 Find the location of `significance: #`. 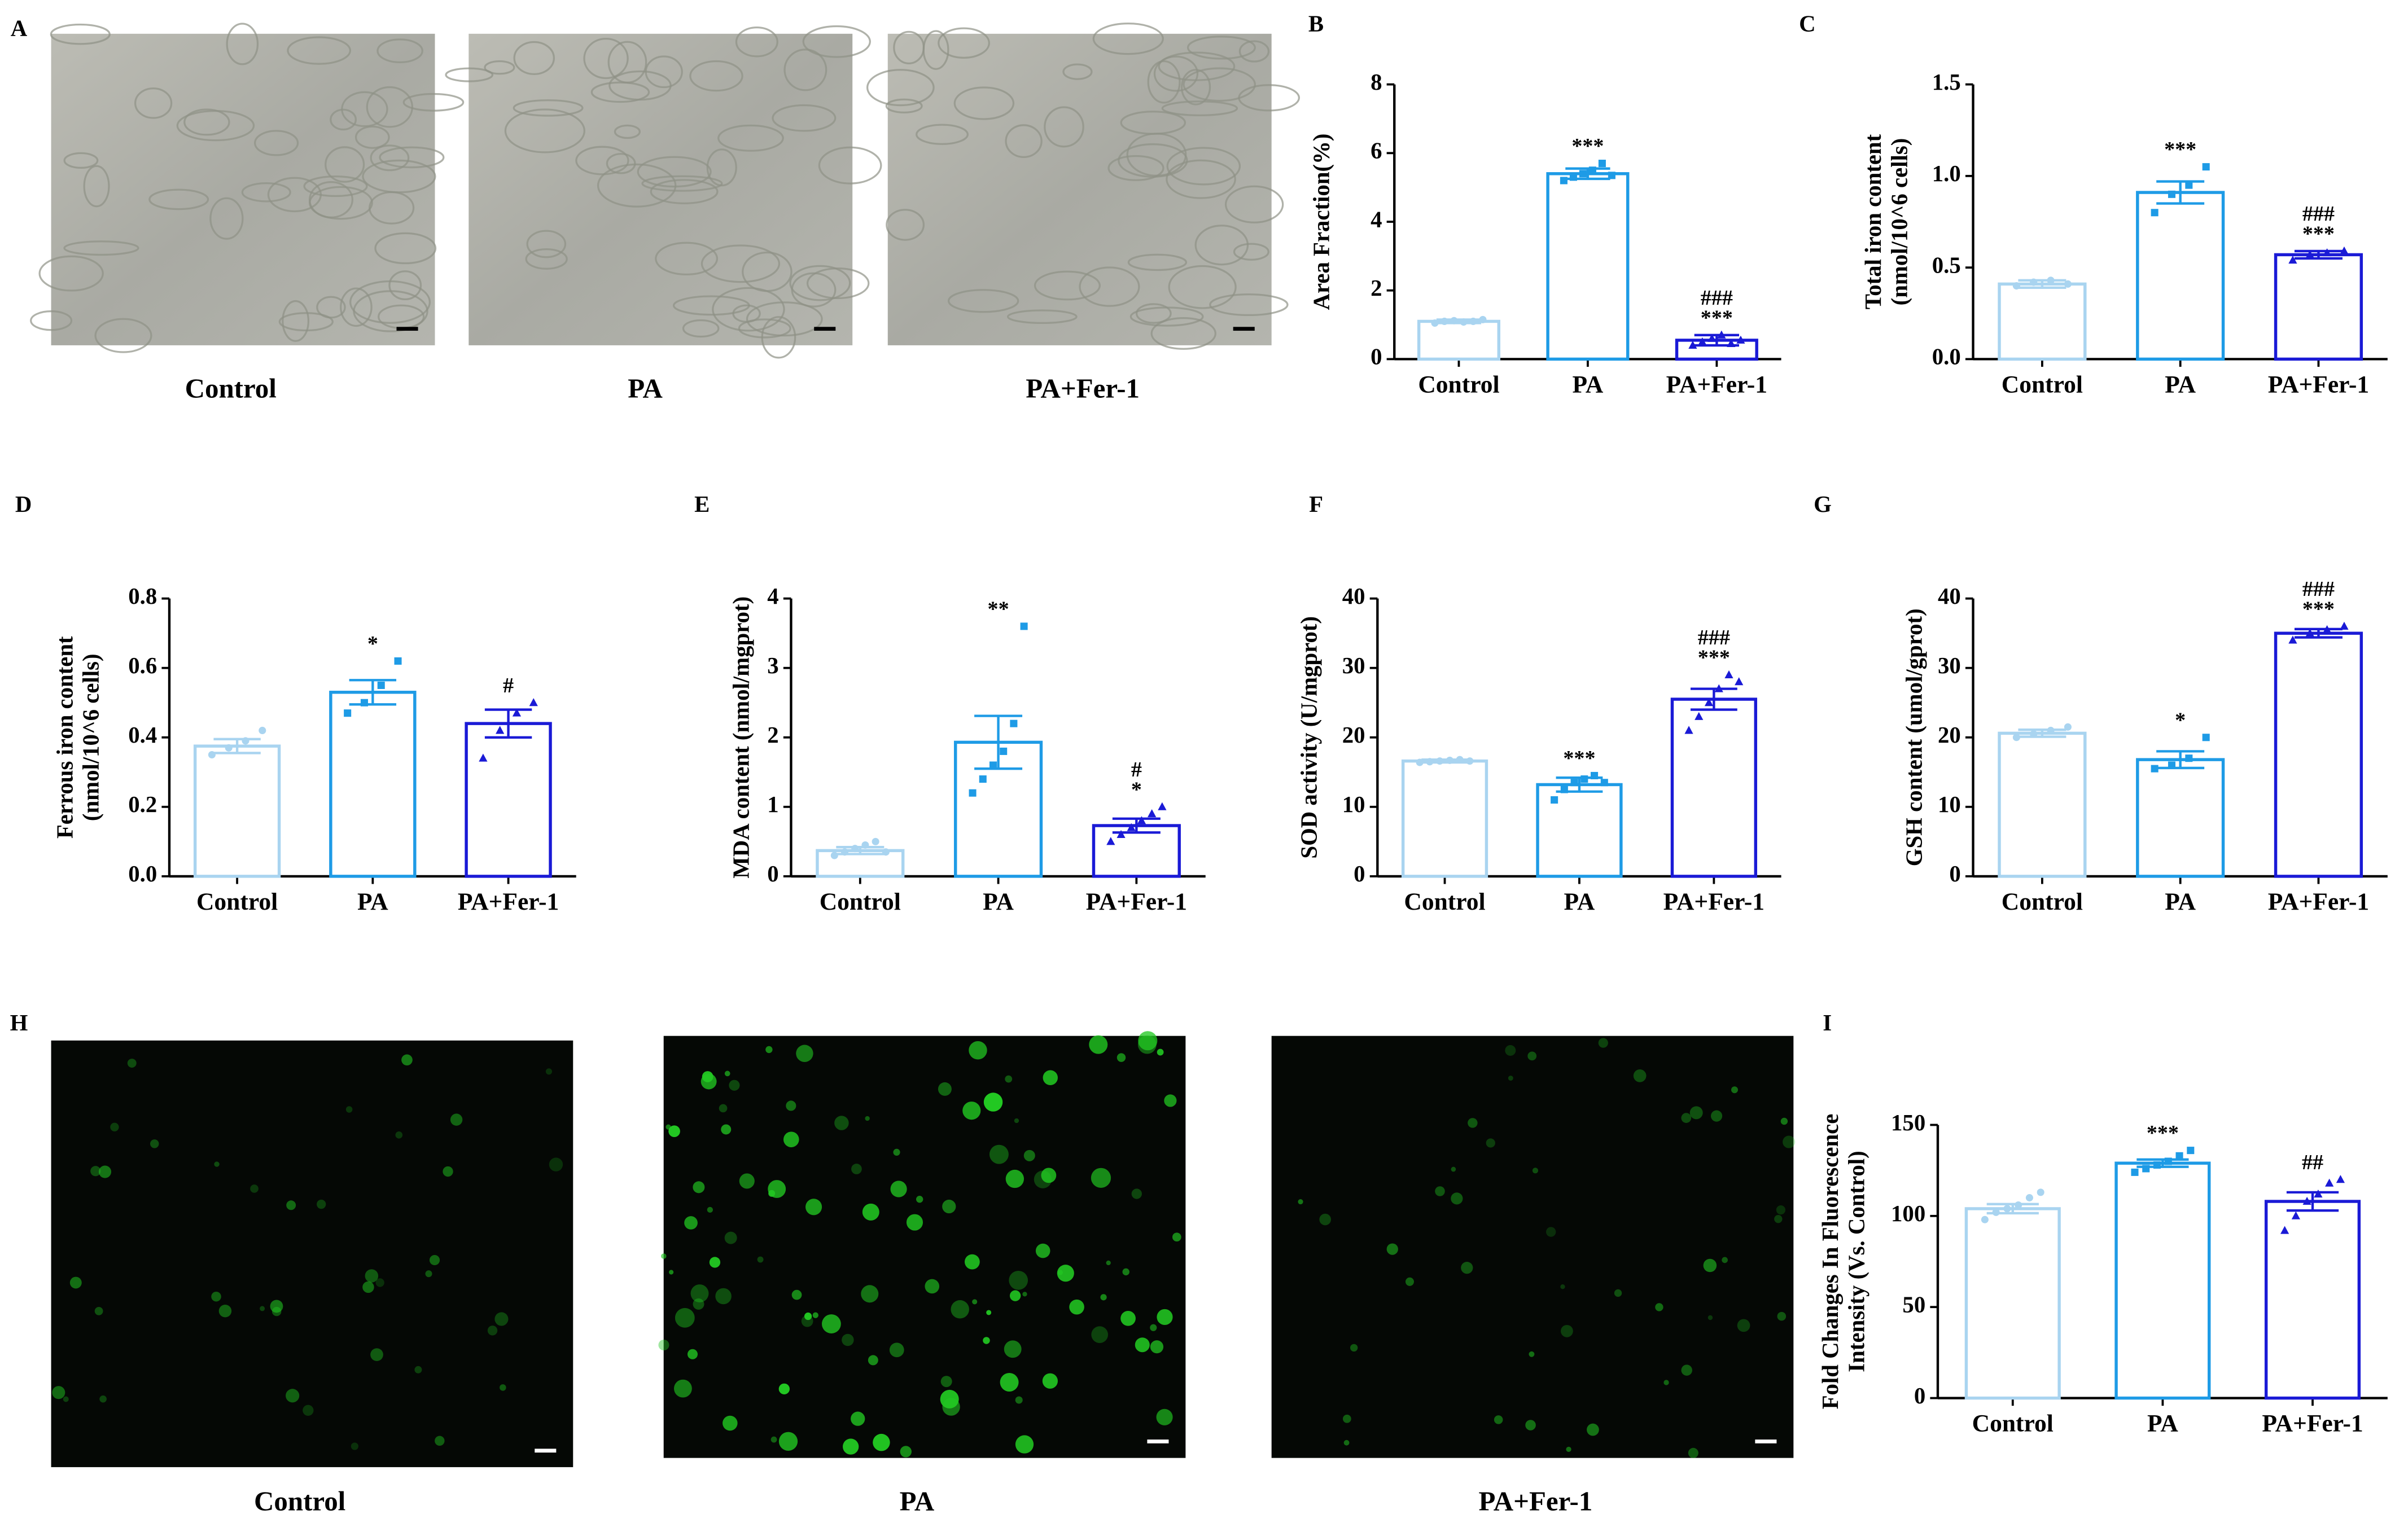

significance: # is located at coordinates (1136, 770).